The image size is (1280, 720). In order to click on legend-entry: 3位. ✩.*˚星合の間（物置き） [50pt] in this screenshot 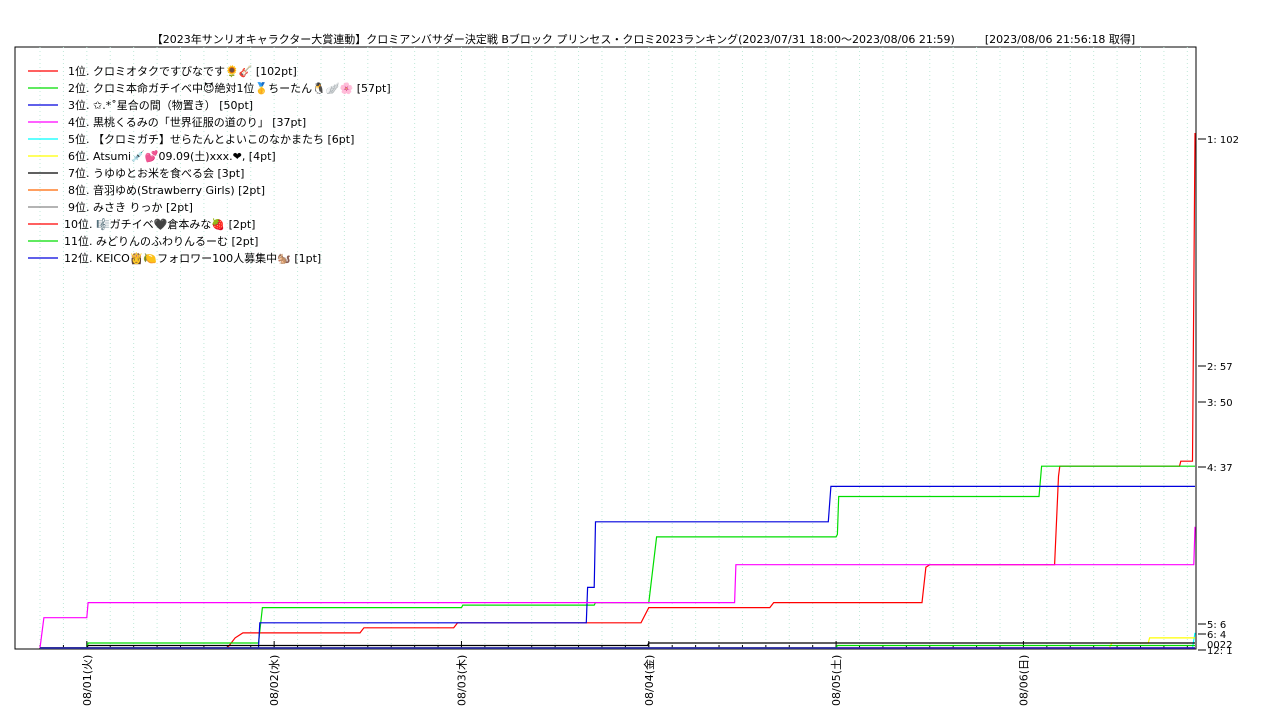, I will do `click(160, 105)`.